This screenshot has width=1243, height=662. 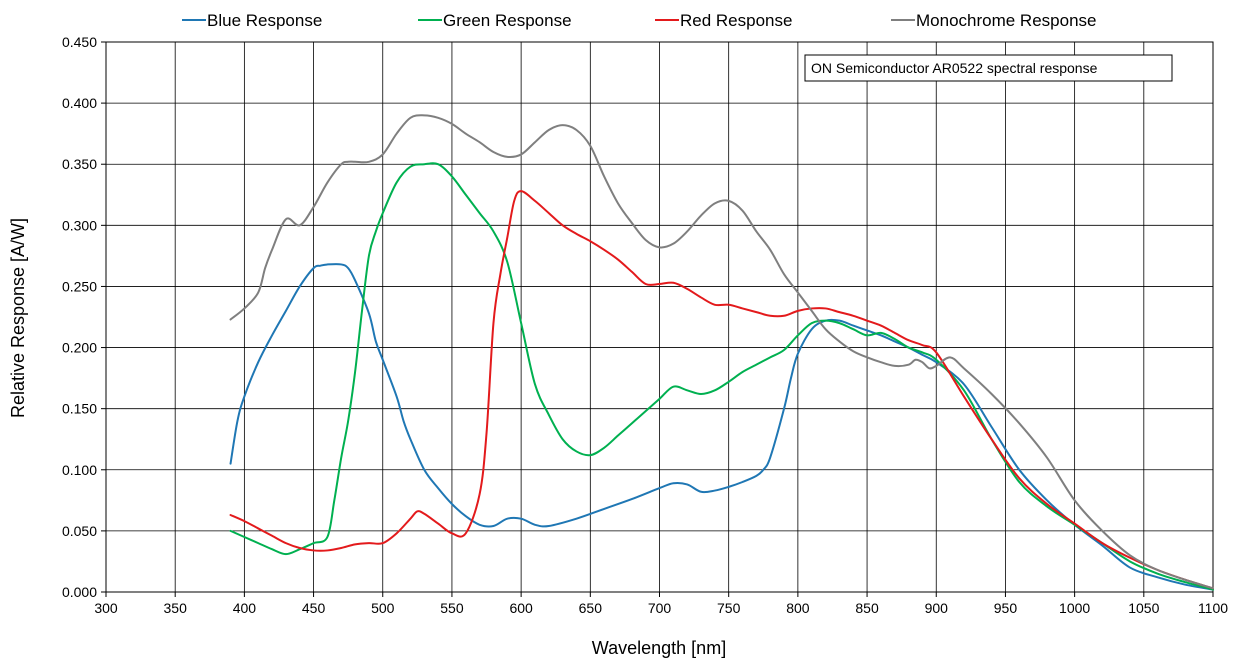 What do you see at coordinates (937, 608) in the screenshot?
I see `x-tick-label: 900` at bounding box center [937, 608].